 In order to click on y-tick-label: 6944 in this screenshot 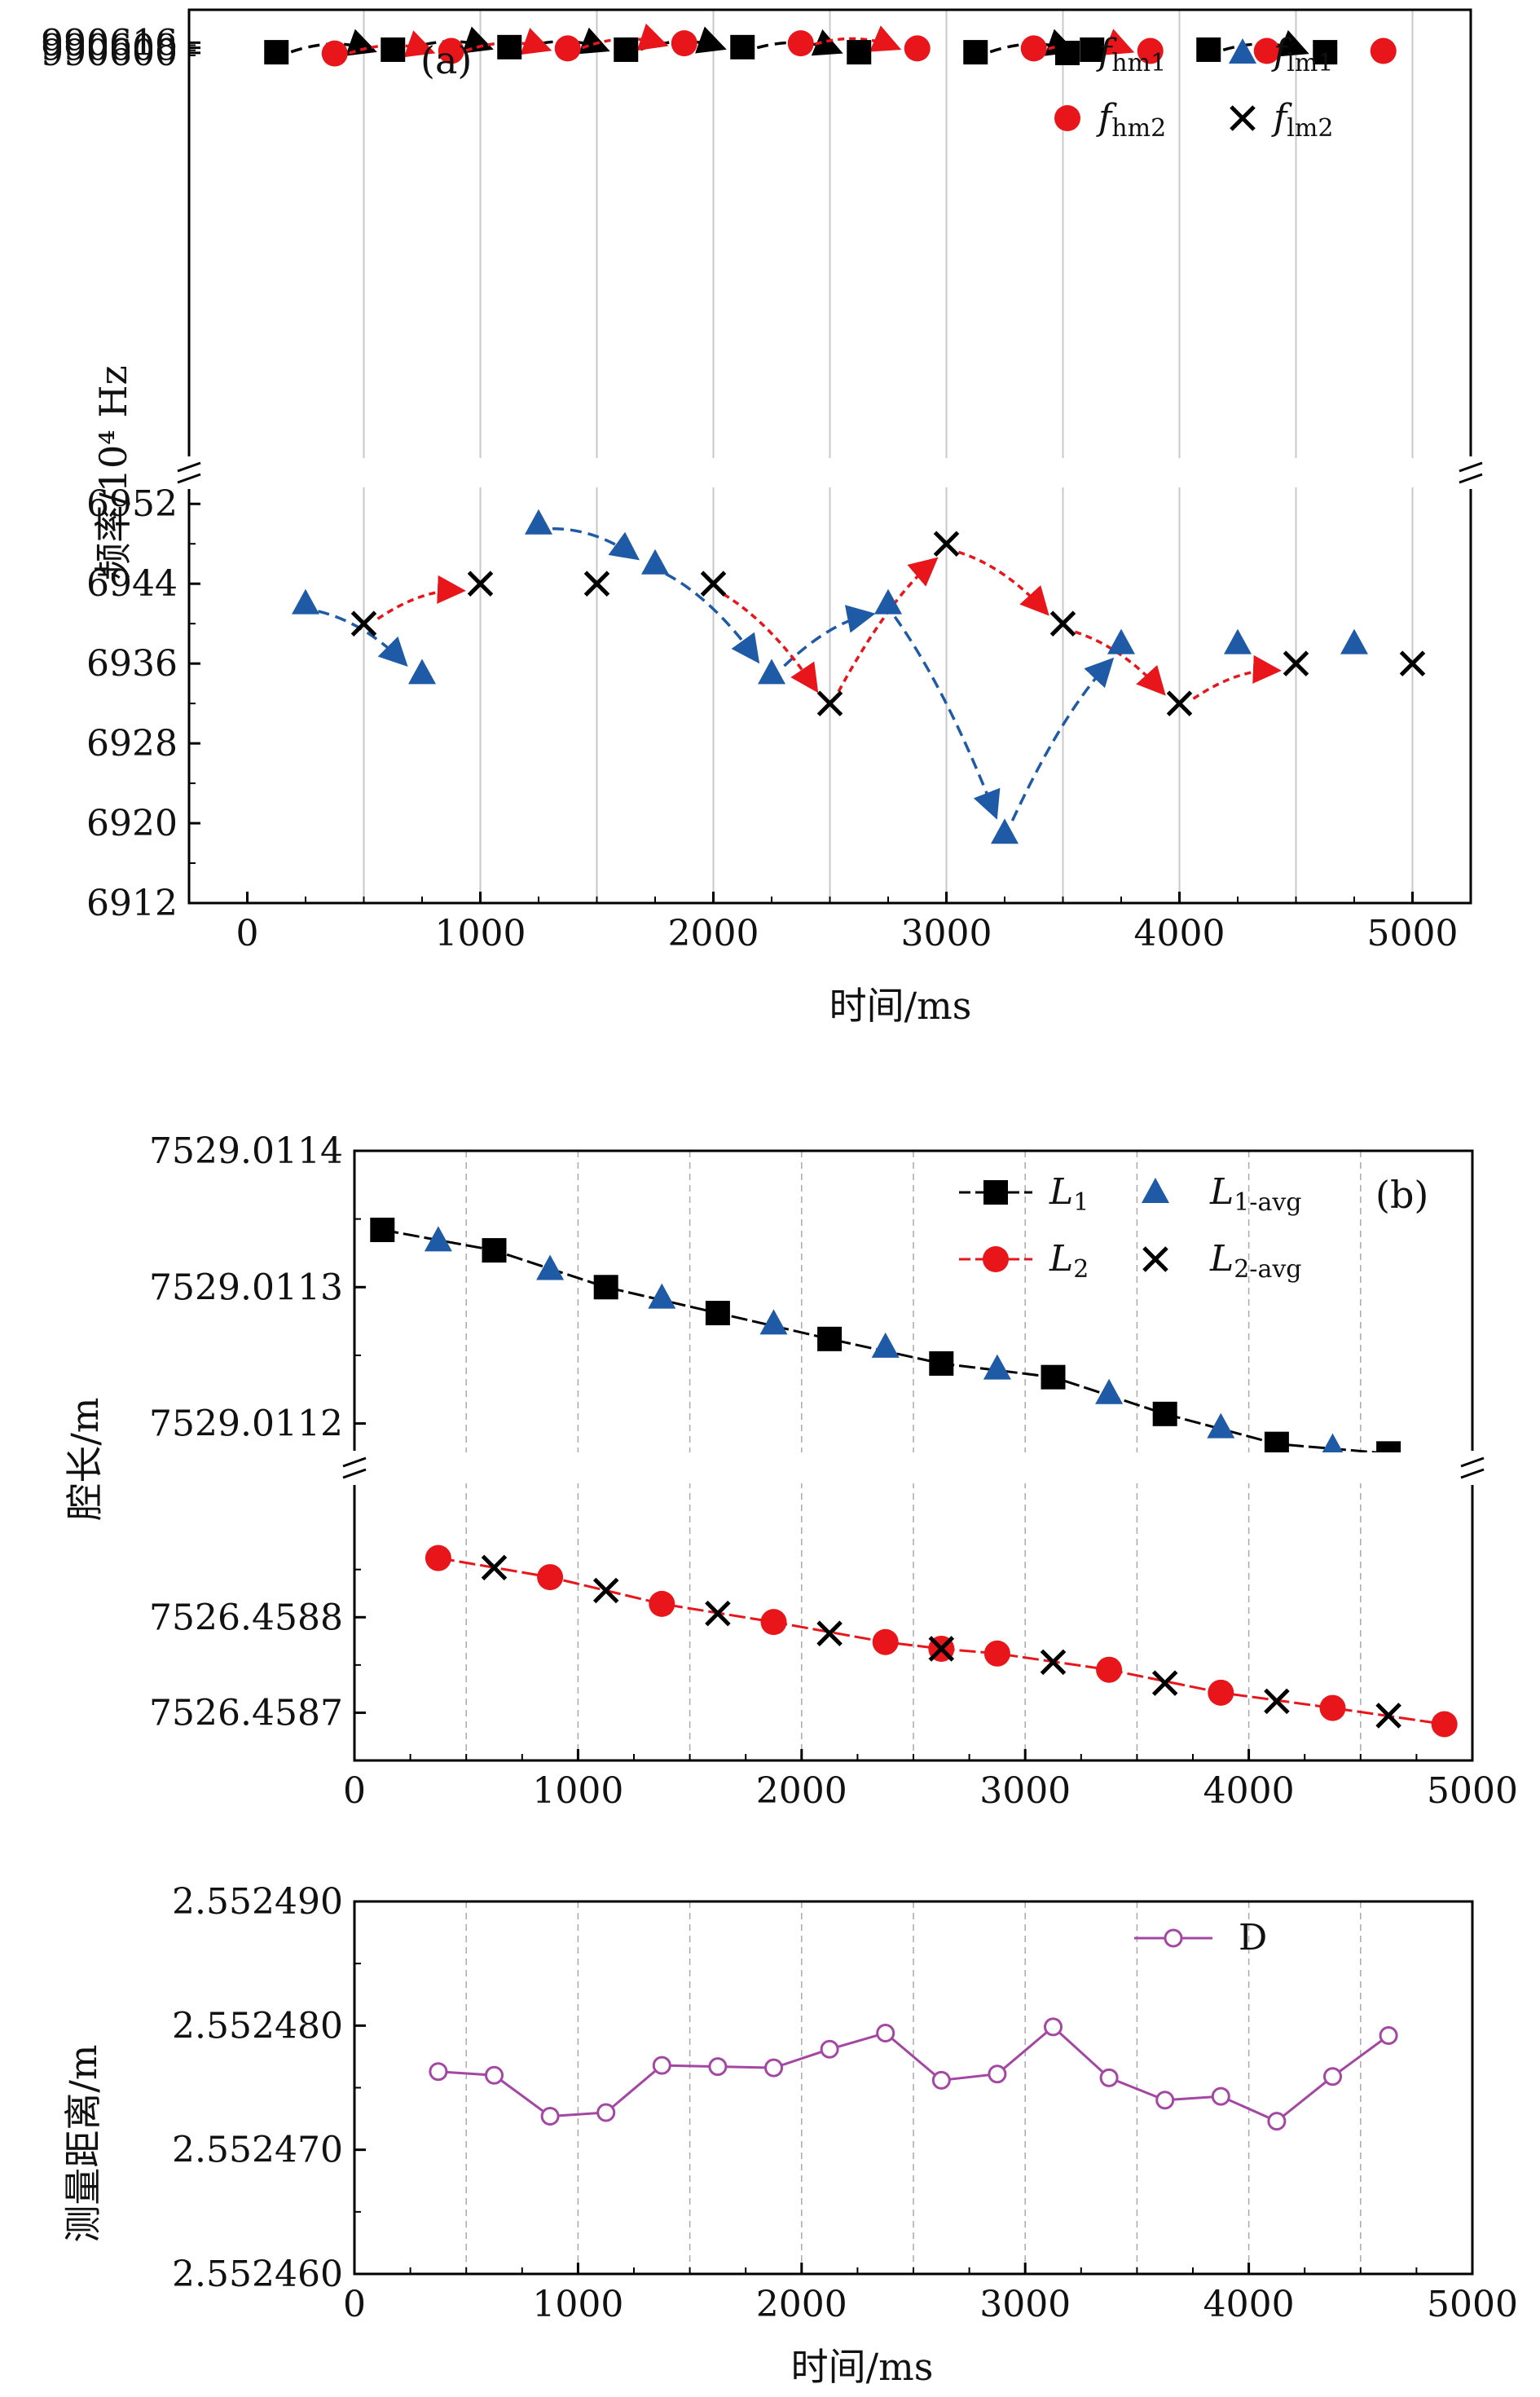, I will do `click(132, 584)`.